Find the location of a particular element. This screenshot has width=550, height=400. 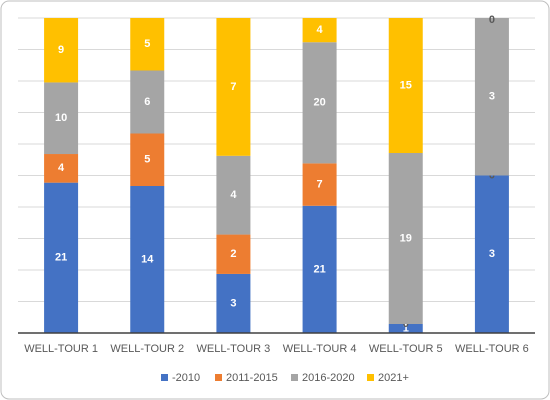

x-tick-label: WELL-TOUR 2 is located at coordinates (147, 349).